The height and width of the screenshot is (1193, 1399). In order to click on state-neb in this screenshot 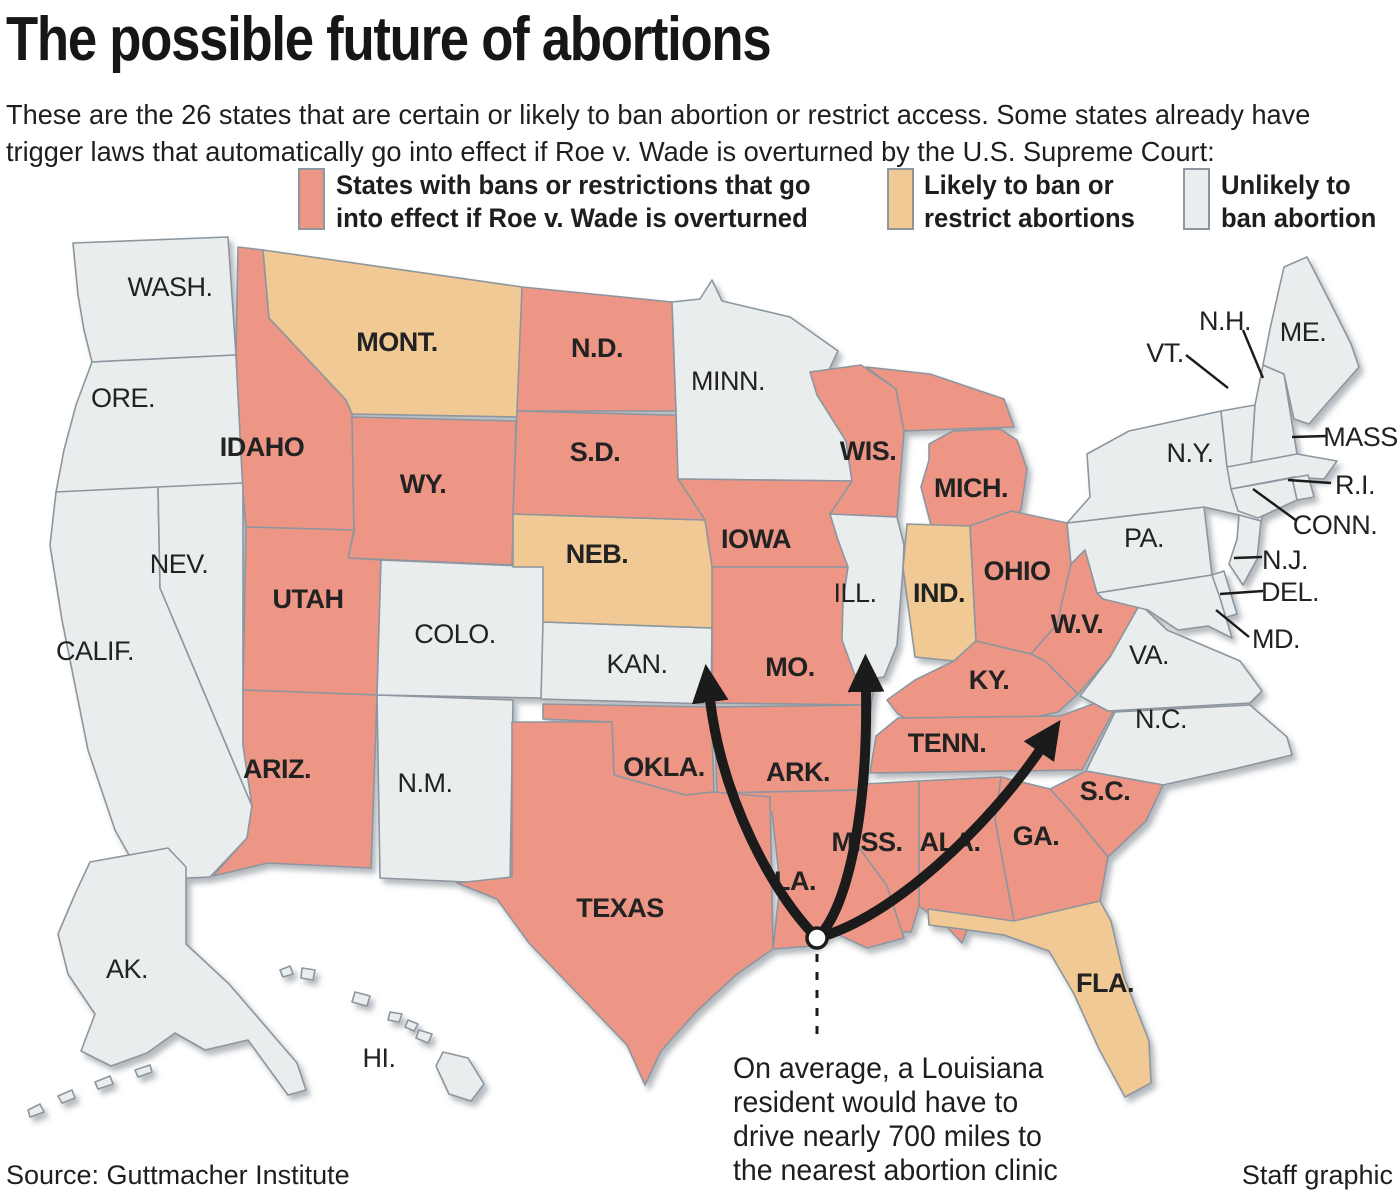, I will do `click(613, 571)`.